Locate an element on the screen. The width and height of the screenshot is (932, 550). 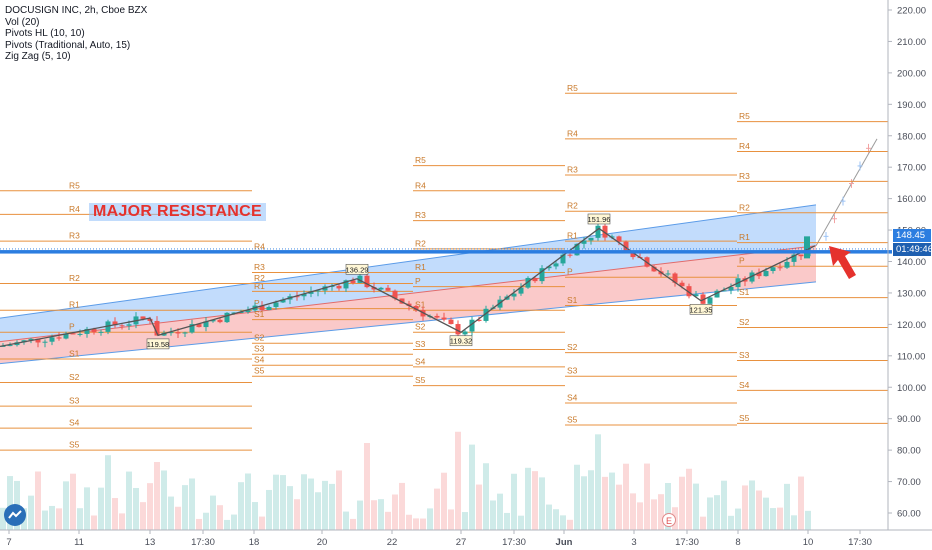
x-tick-label: 3 is located at coordinates (633, 542).